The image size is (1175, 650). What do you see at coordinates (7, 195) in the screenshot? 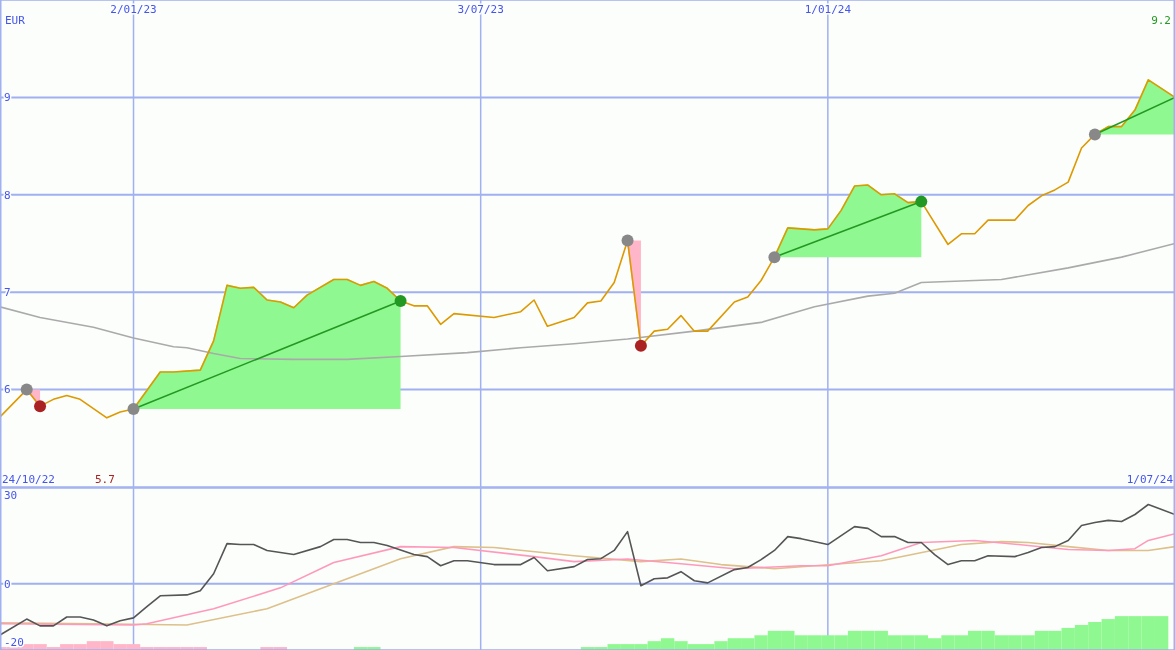
I see `y-tick-label: 8` at bounding box center [7, 195].